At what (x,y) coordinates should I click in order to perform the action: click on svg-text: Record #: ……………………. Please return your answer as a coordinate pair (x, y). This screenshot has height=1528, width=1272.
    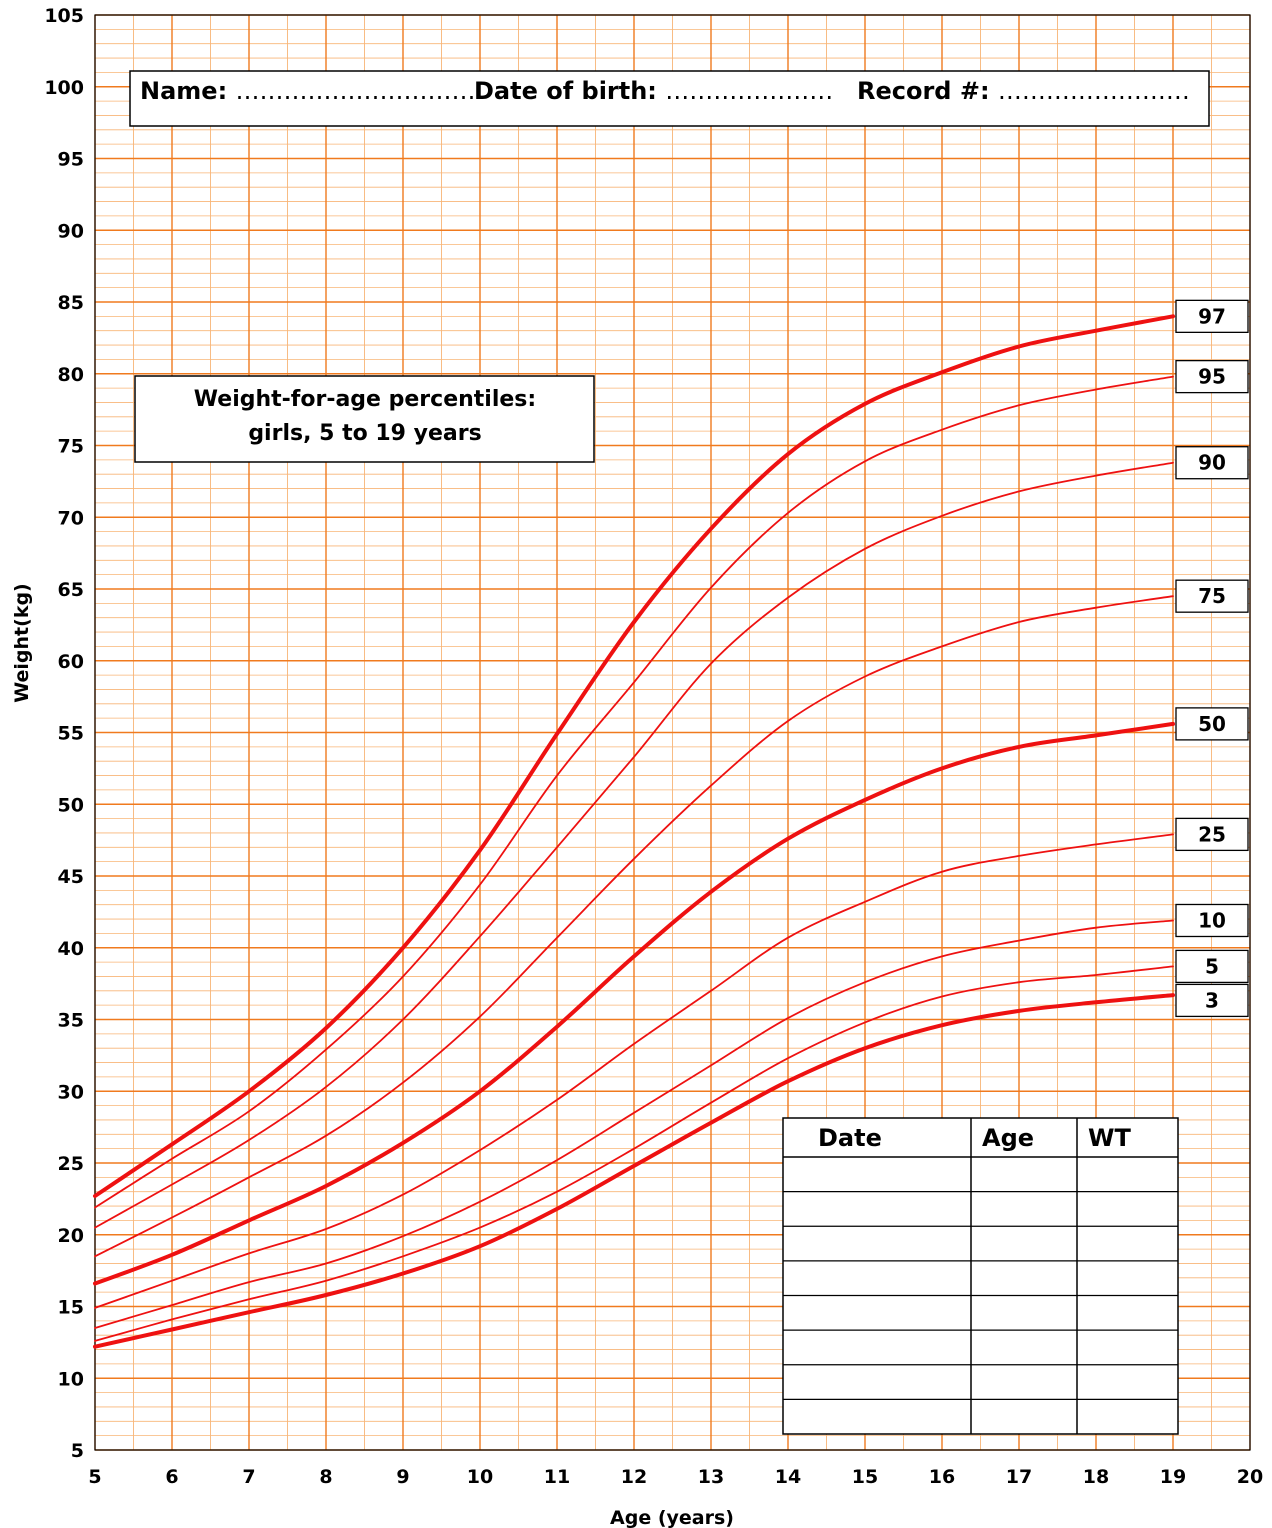
    Looking at the image, I should click on (1023, 91).